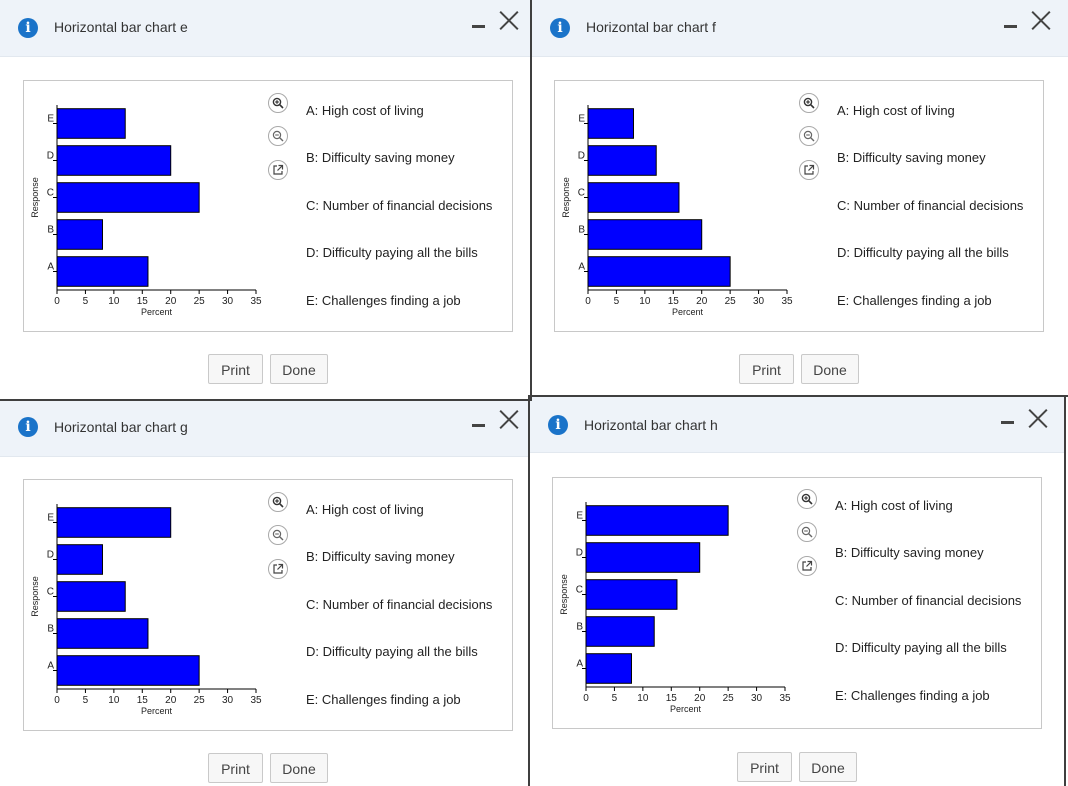 The image size is (1068, 786). Describe the element at coordinates (265, 28) in the screenshot. I see `dialog-titlebar: i Horizontal bar chart e` at that location.